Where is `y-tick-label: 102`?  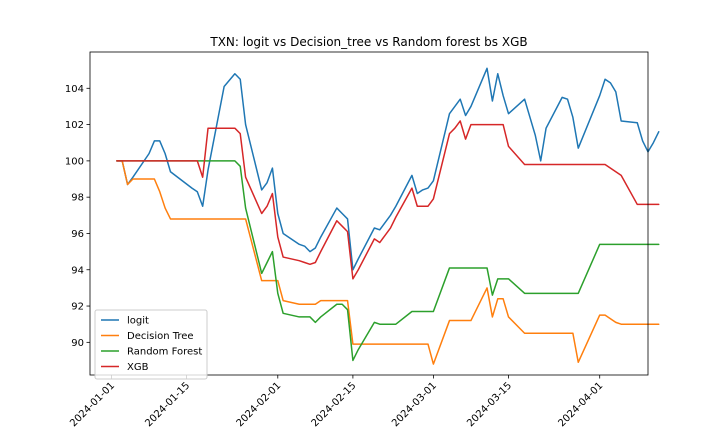 y-tick-label: 102 is located at coordinates (74, 125).